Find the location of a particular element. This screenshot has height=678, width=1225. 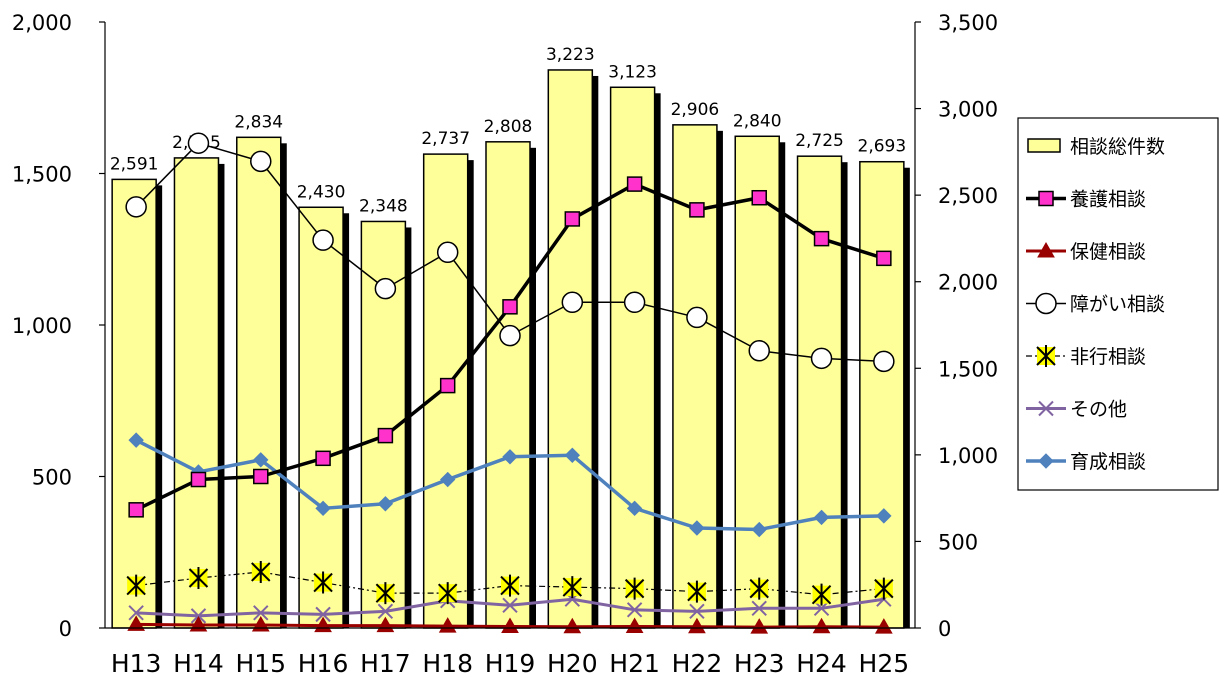

series-非行相談 is located at coordinates (510, 583).